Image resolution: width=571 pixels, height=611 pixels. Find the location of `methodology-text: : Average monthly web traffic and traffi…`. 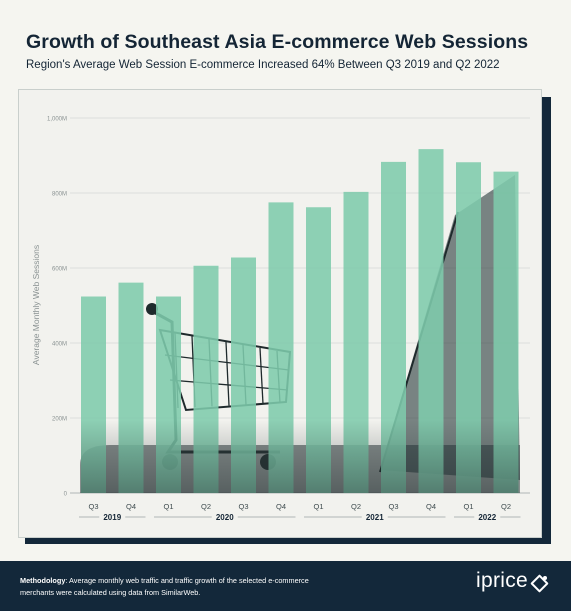

methodology-text: : Average monthly web traffic and traffi… is located at coordinates (164, 586).